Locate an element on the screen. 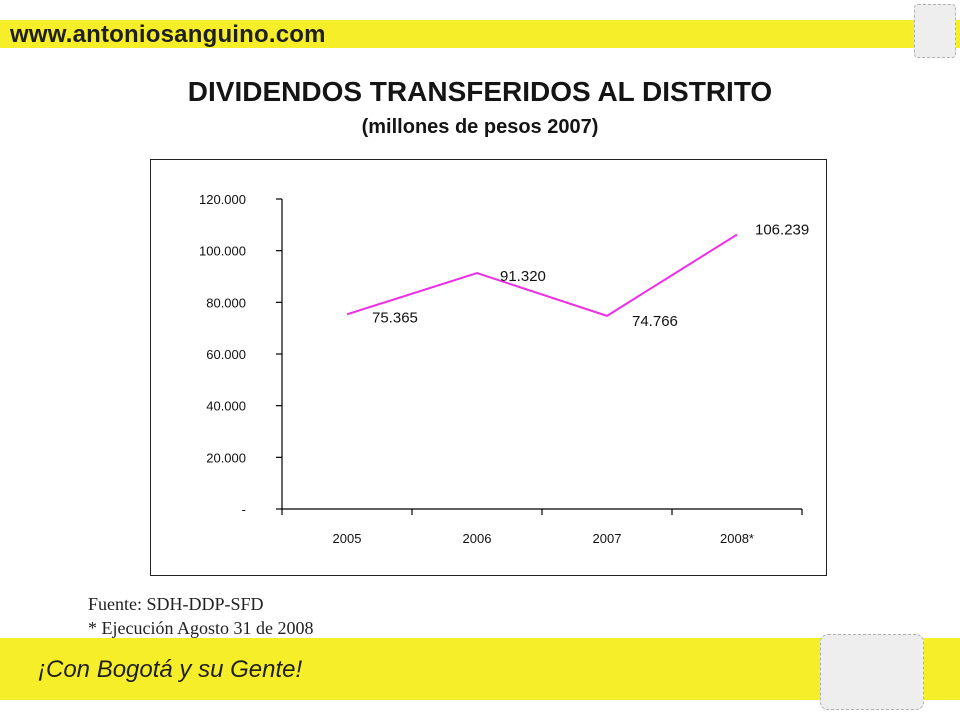  data-label: 106.239 is located at coordinates (782, 230).